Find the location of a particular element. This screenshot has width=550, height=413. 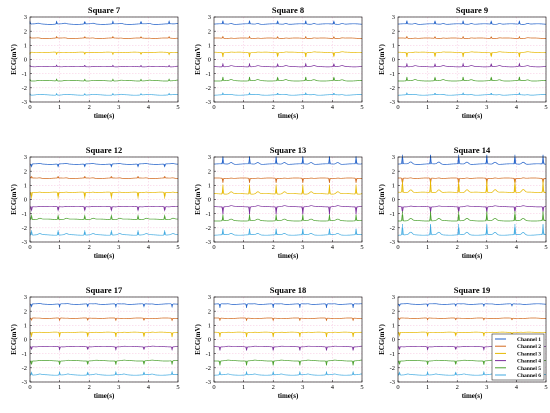

legend-box is located at coordinates (518, 357).